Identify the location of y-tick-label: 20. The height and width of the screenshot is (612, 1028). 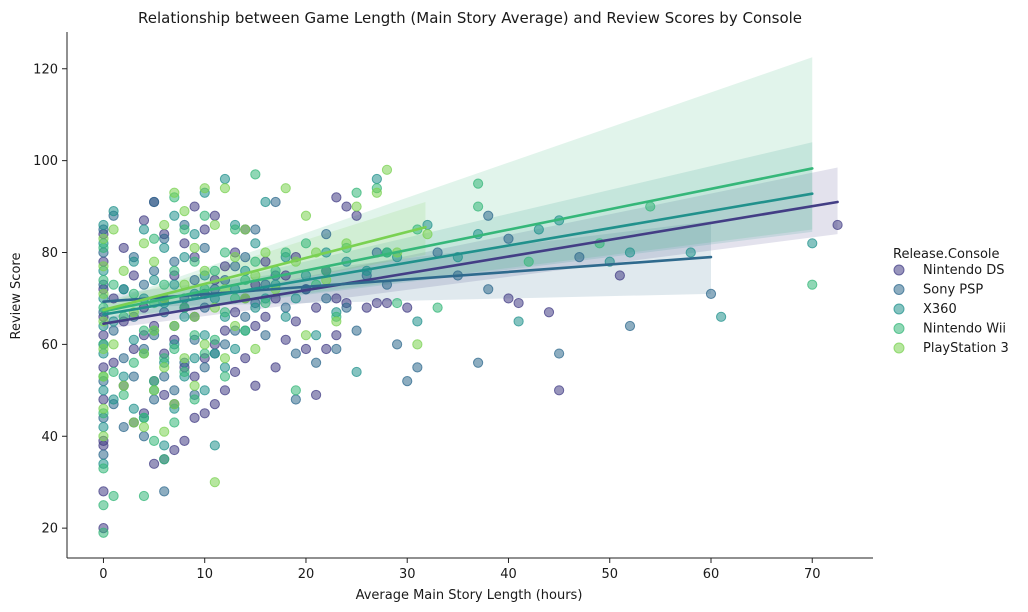
(49, 529).